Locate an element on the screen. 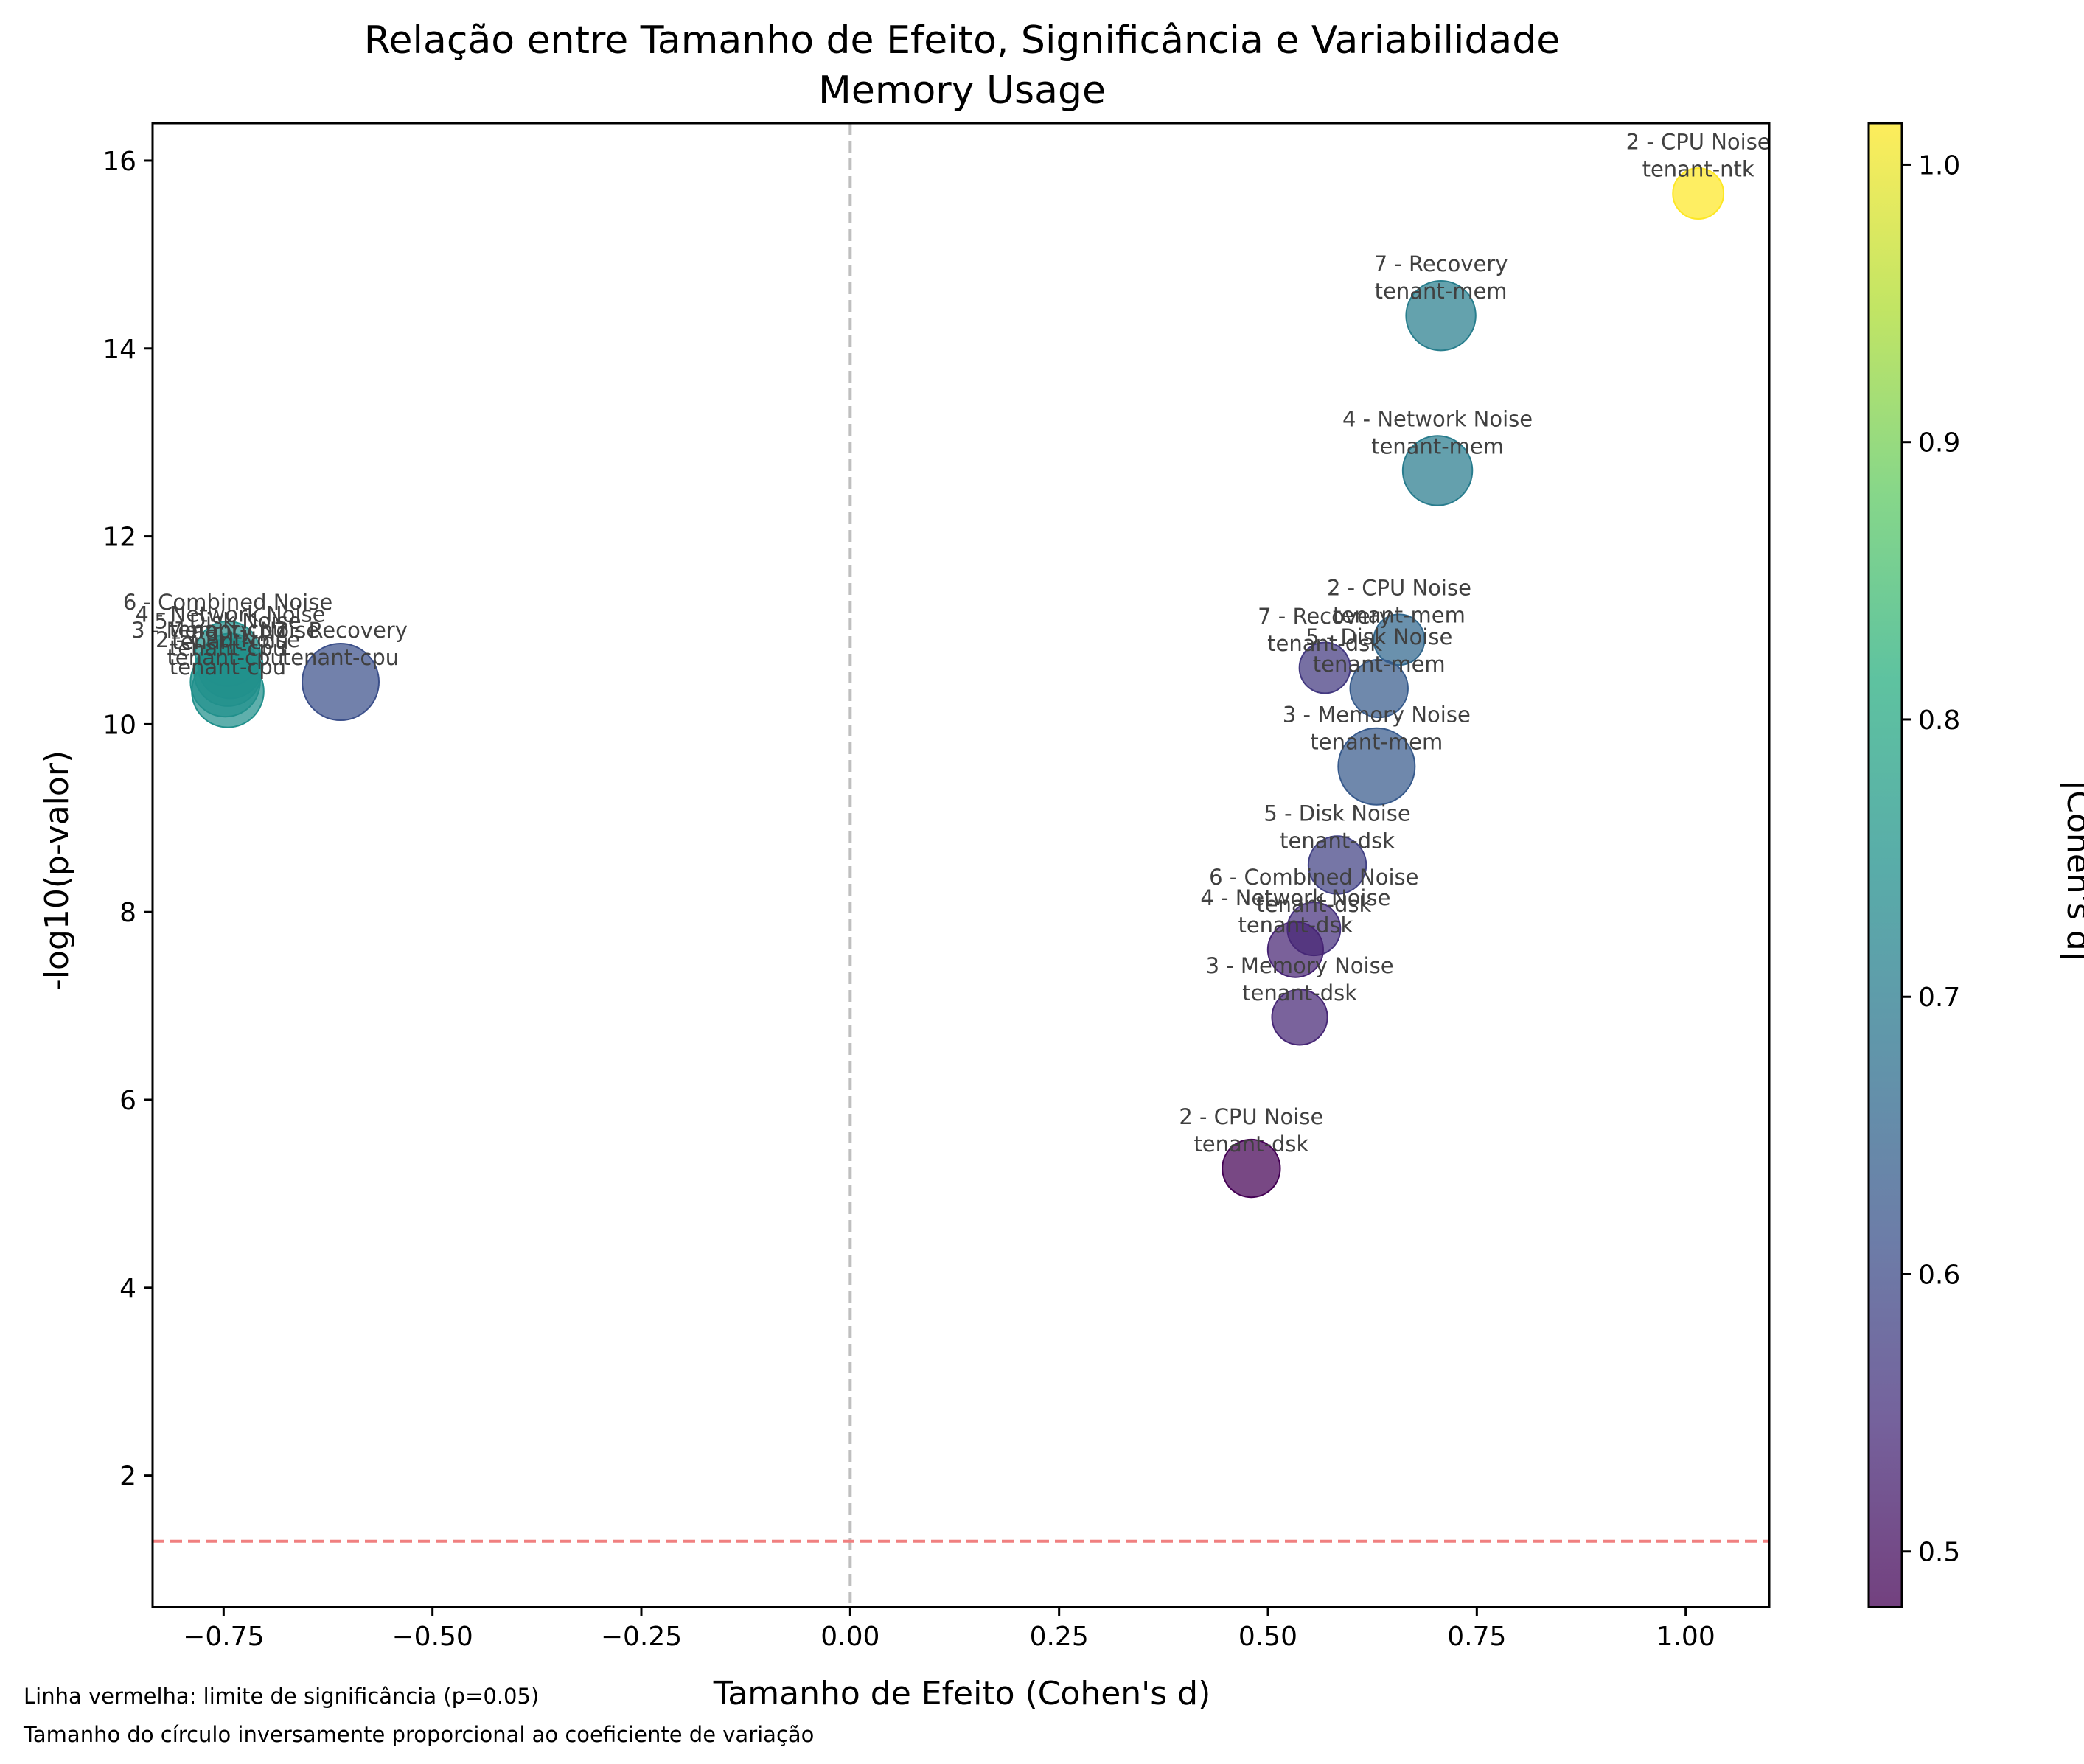  y-tick-label: 2 is located at coordinates (127, 1477).